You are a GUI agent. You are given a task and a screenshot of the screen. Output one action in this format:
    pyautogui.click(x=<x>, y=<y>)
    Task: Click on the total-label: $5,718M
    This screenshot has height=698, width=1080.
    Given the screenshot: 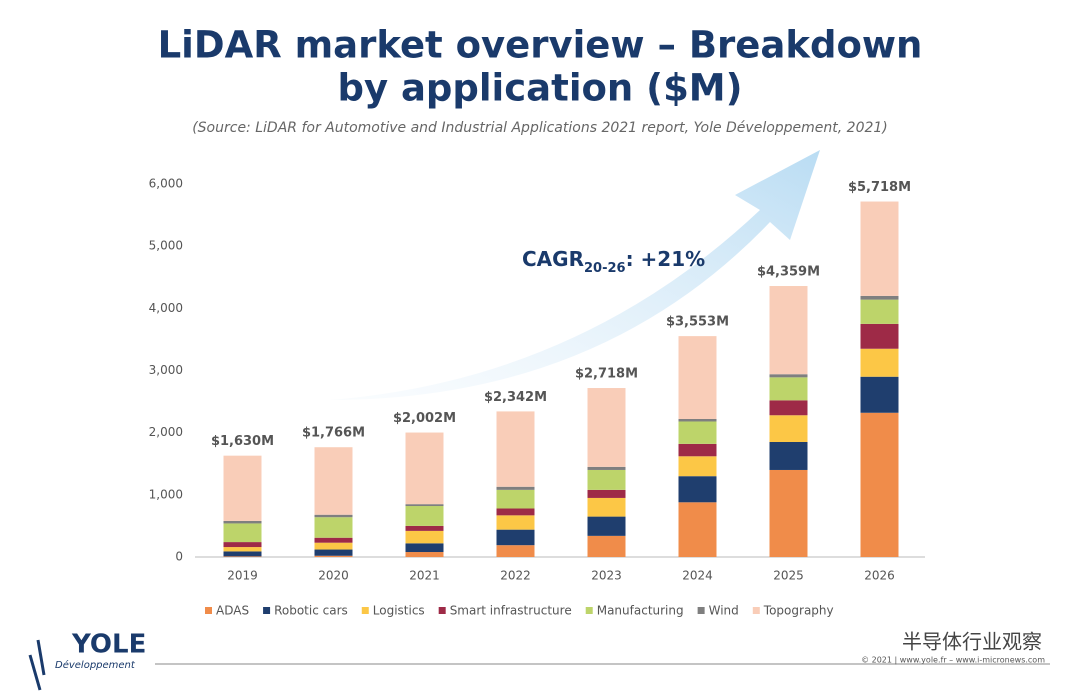 What is the action you would take?
    pyautogui.click(x=879, y=187)
    